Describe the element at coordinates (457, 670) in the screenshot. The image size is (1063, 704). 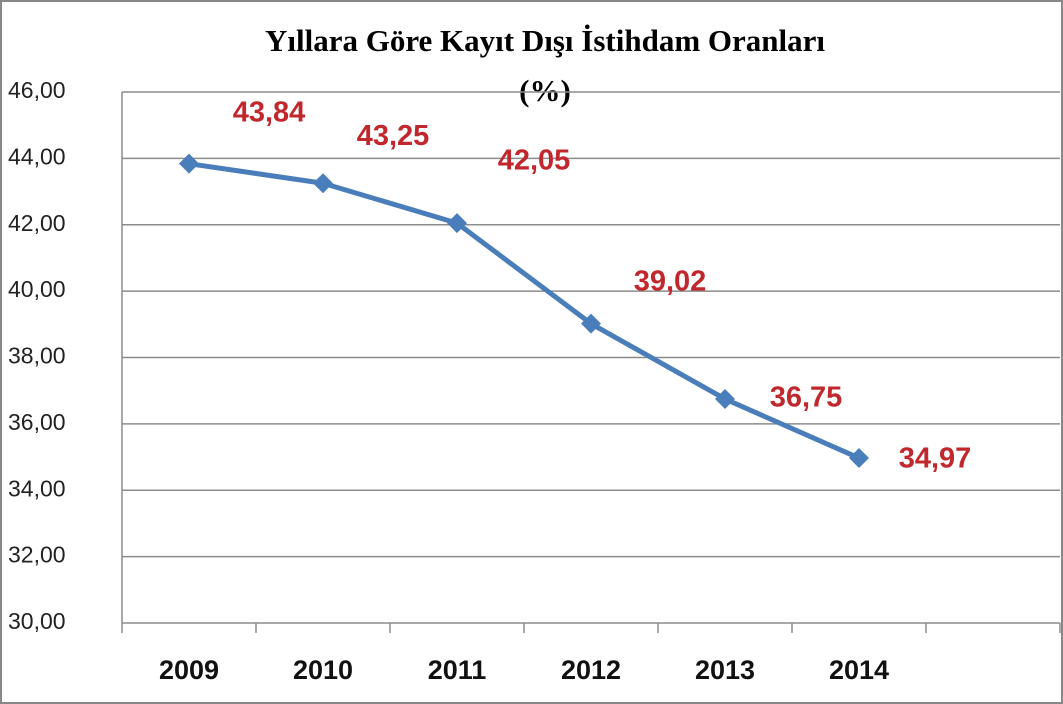
I see `x-tick-label: 2011` at that location.